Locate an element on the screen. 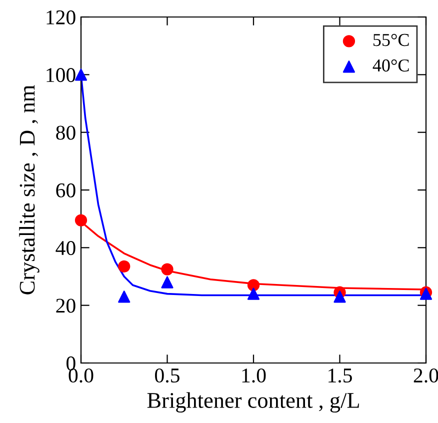 This screenshot has height=423, width=438. y-tick-label: 20 is located at coordinates (66, 305).